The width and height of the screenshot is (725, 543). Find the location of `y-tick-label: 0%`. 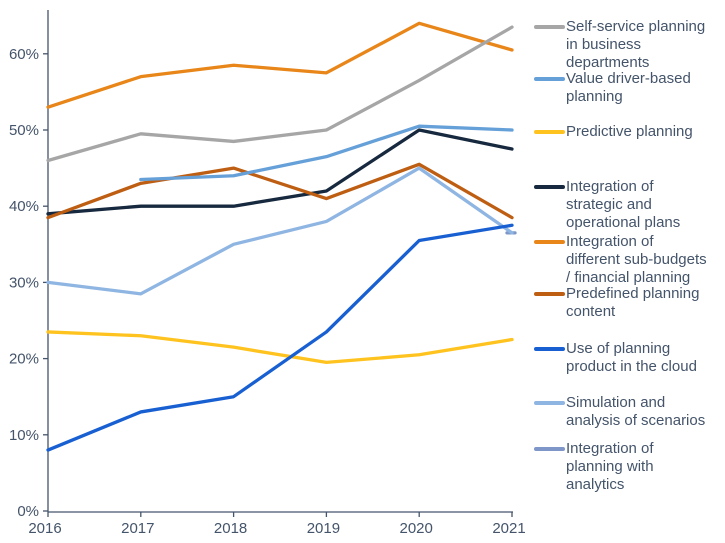

y-tick-label: 0% is located at coordinates (28, 511).